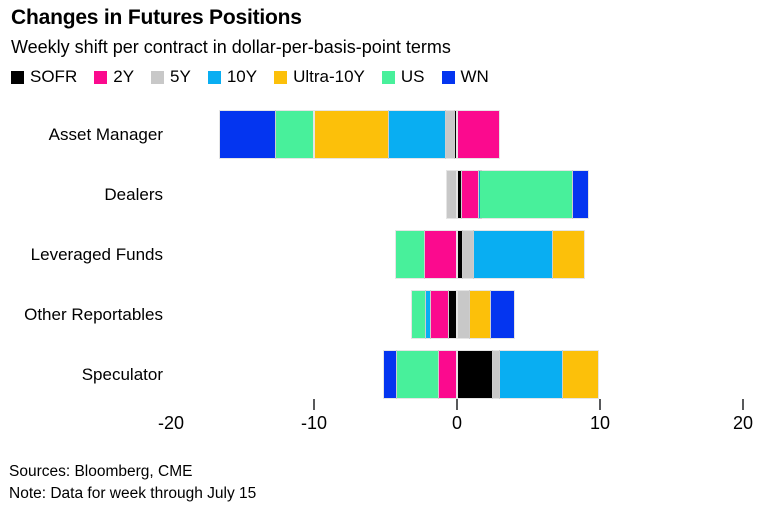 The image size is (766, 516). I want to click on legend-swatch-us, so click(388, 77).